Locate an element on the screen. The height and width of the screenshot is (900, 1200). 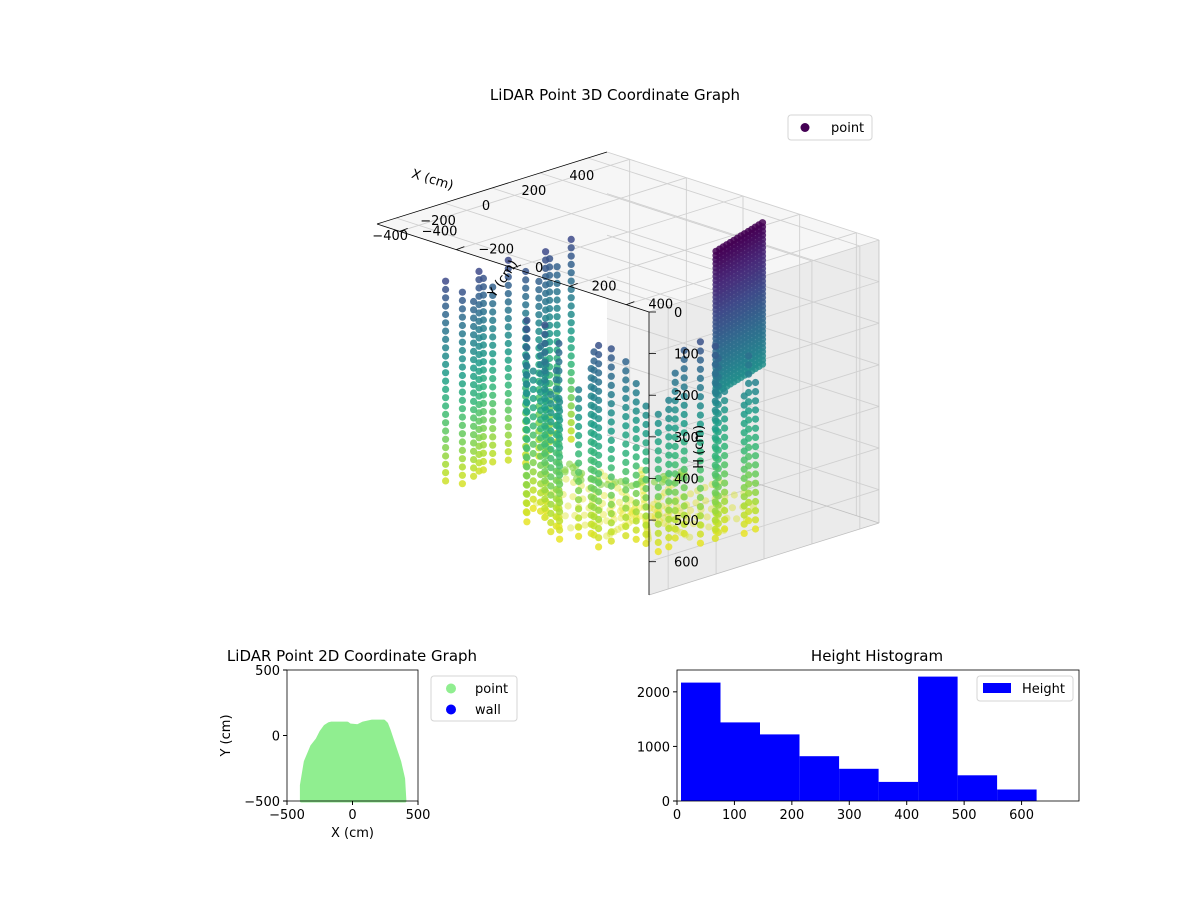
x-tick-label: 0 is located at coordinates (486, 206).